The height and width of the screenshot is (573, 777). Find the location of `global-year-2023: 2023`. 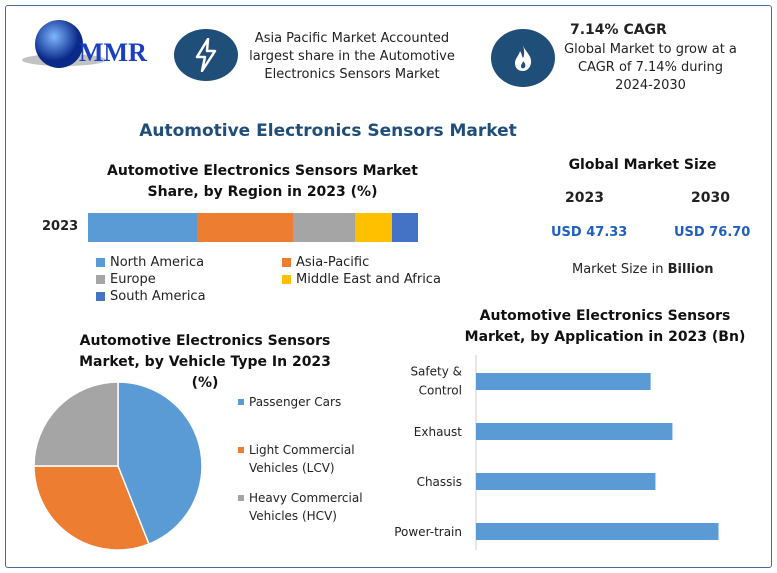

global-year-2023: 2023 is located at coordinates (584, 198).